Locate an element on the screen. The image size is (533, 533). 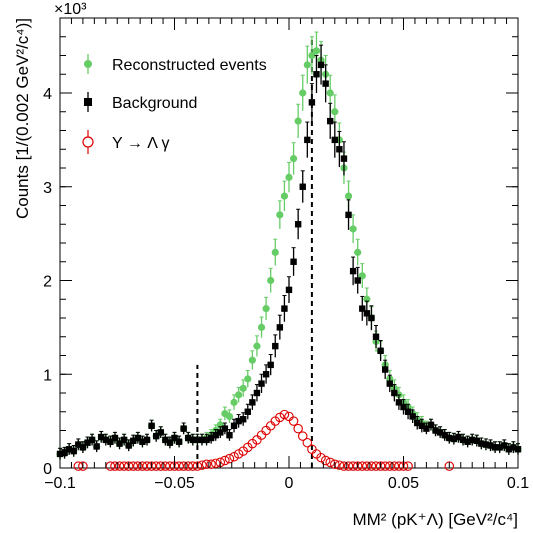
y-tick-label: 2 is located at coordinates (47, 282).